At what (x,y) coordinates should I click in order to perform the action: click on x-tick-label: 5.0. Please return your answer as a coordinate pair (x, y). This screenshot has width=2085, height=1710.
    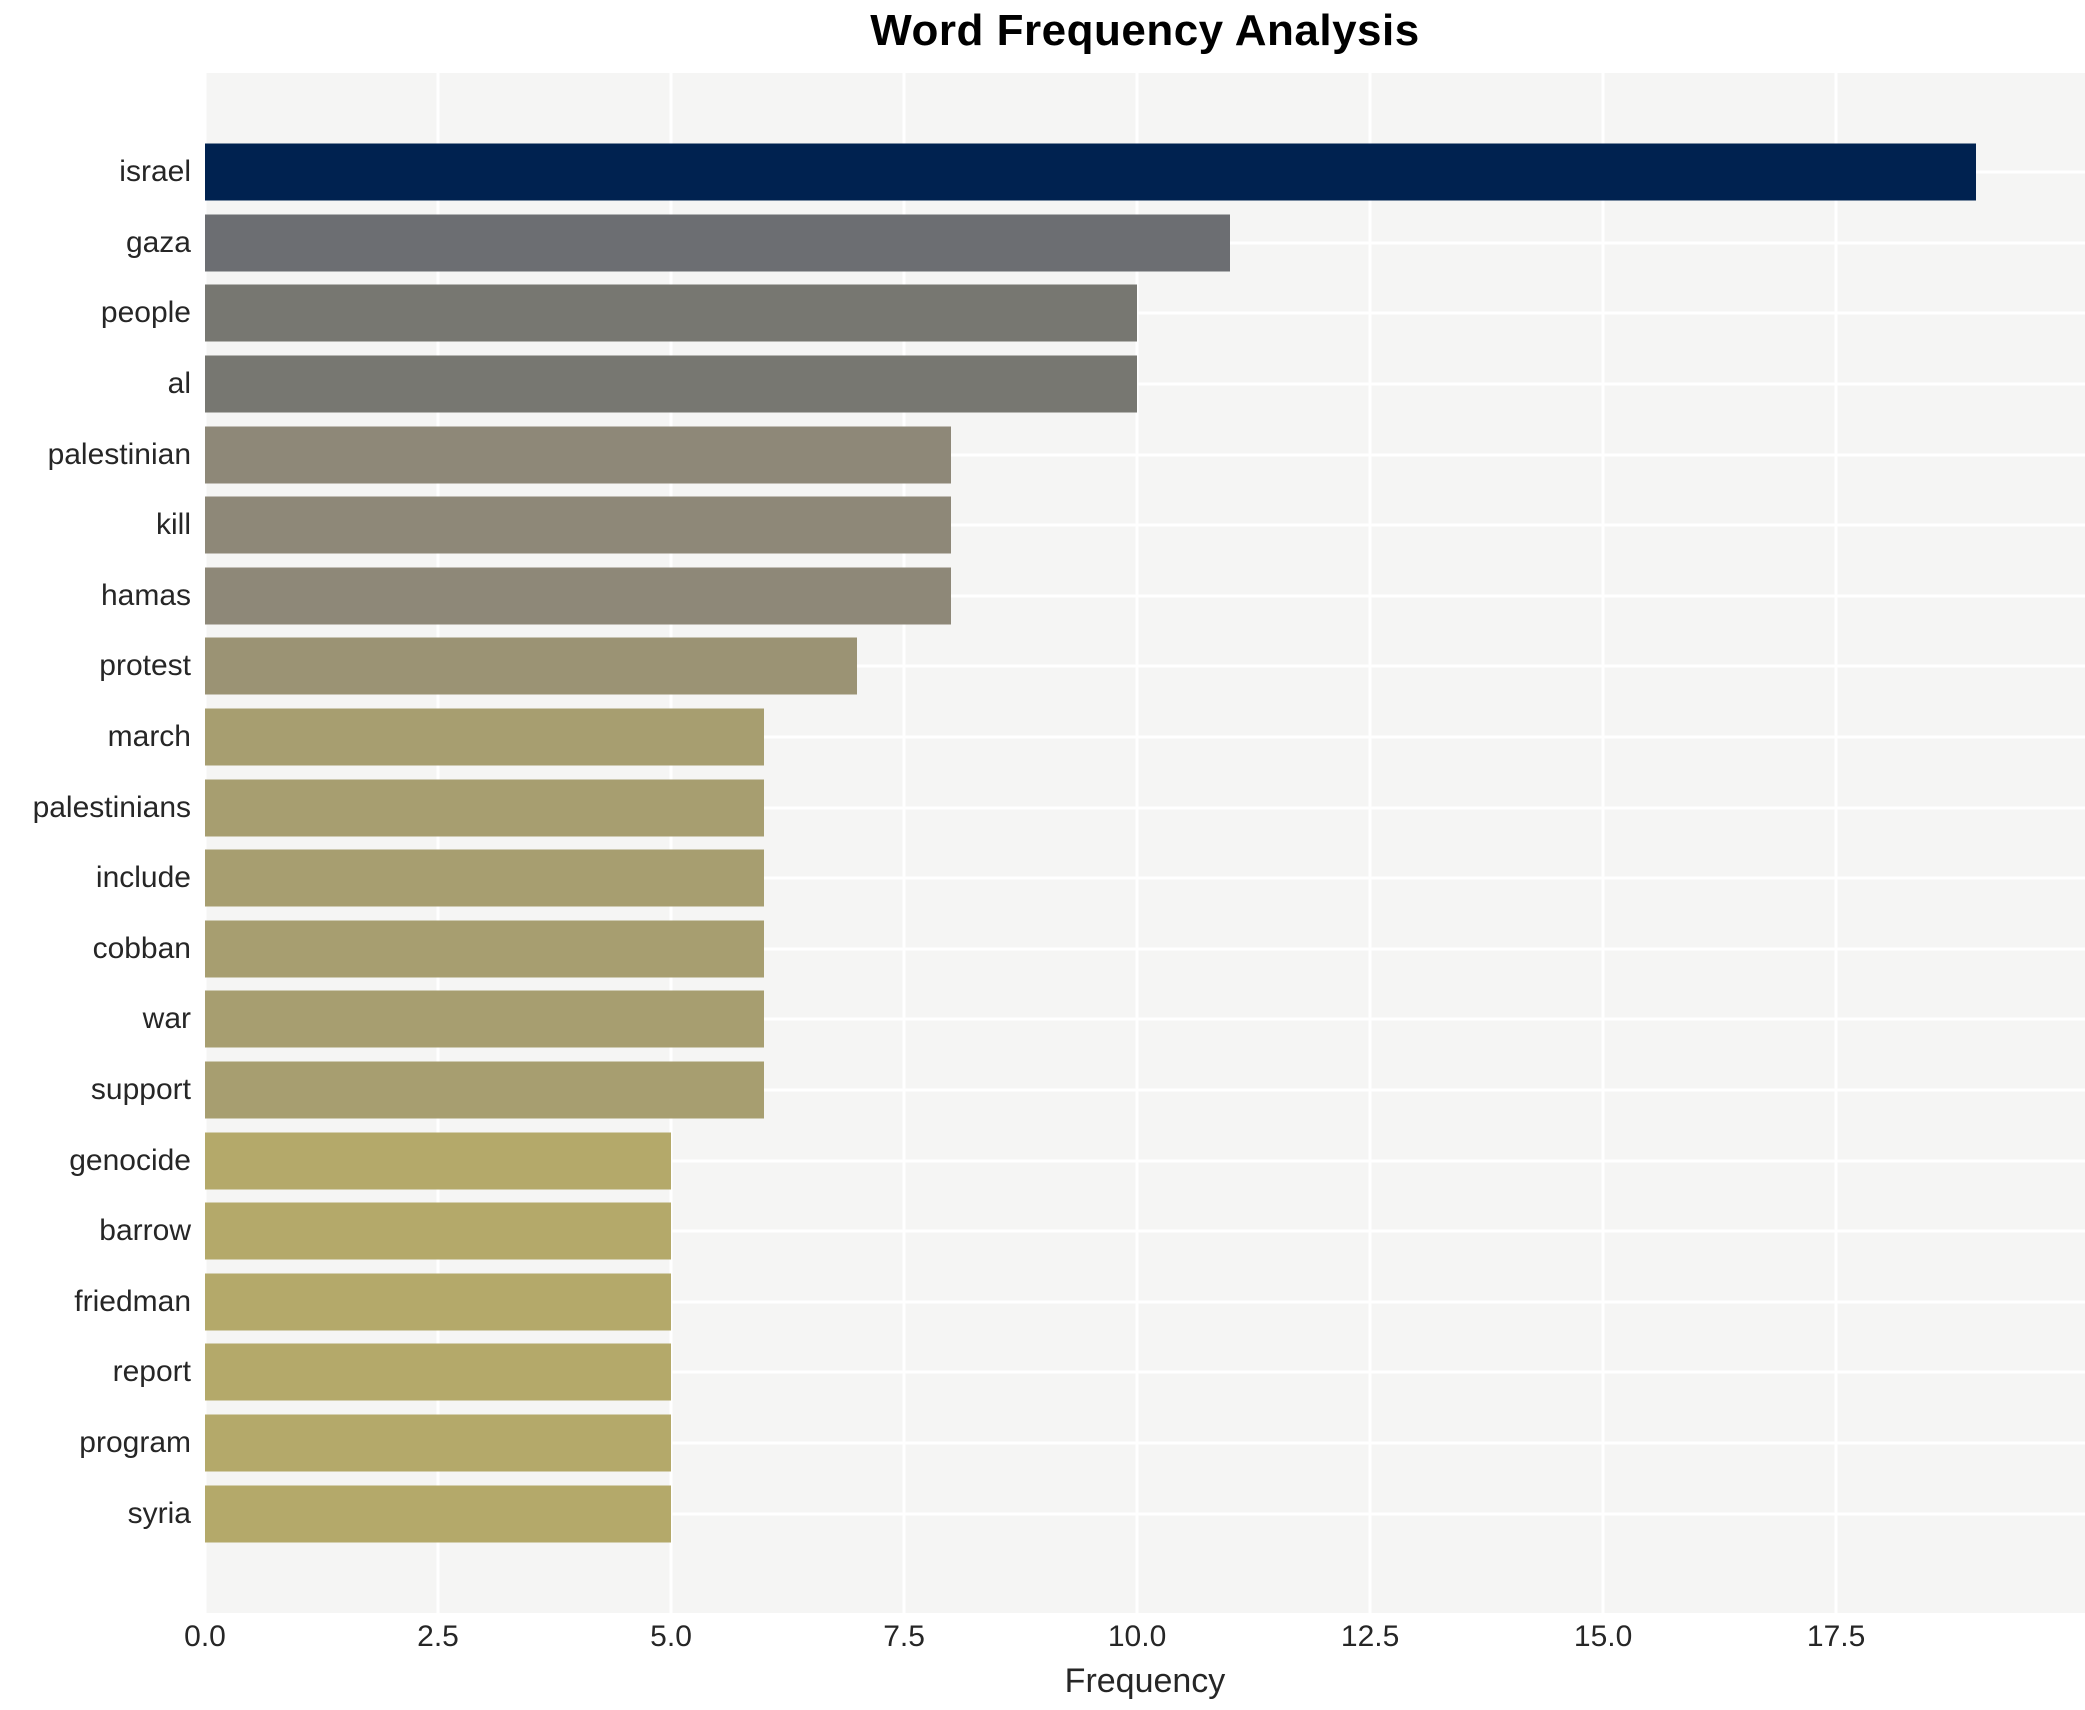
    Looking at the image, I should click on (671, 1636).